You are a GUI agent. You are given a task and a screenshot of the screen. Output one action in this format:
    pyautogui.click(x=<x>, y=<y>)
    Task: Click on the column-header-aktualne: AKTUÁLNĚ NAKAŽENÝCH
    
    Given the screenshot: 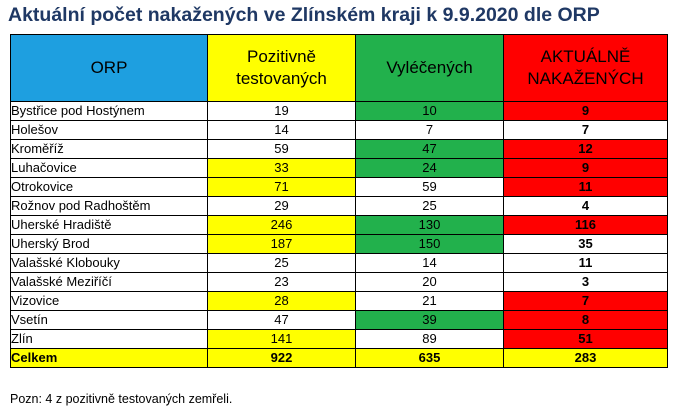 What is the action you would take?
    pyautogui.click(x=585, y=68)
    